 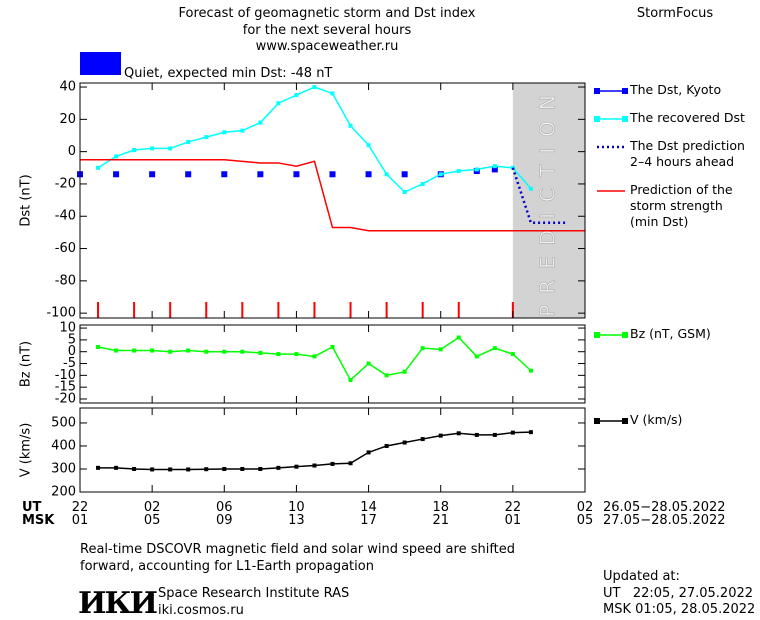 What do you see at coordinates (65, 387) in the screenshot?
I see `y-tick-label: -15` at bounding box center [65, 387].